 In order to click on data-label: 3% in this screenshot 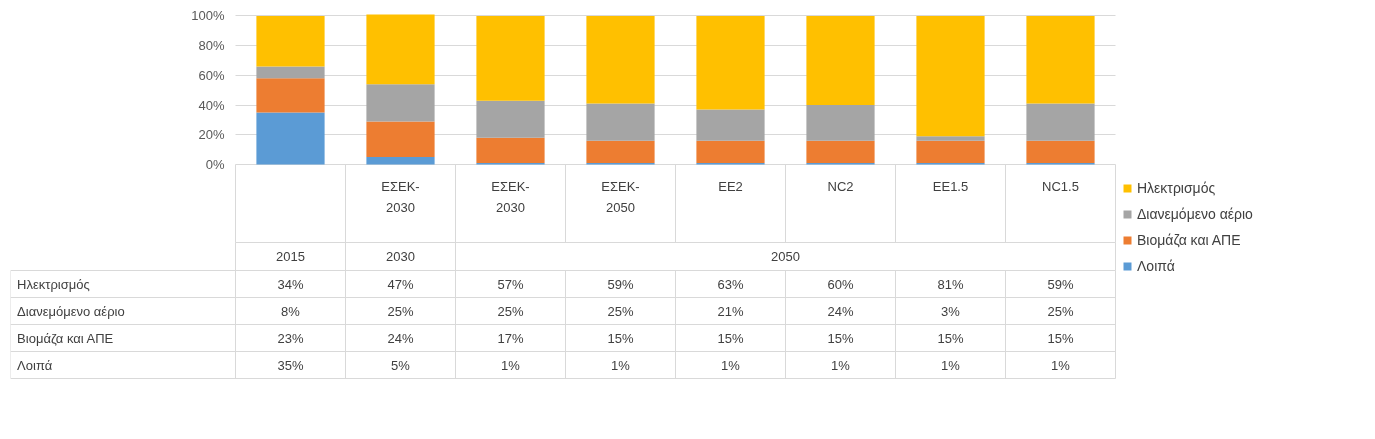, I will do `click(951, 311)`.